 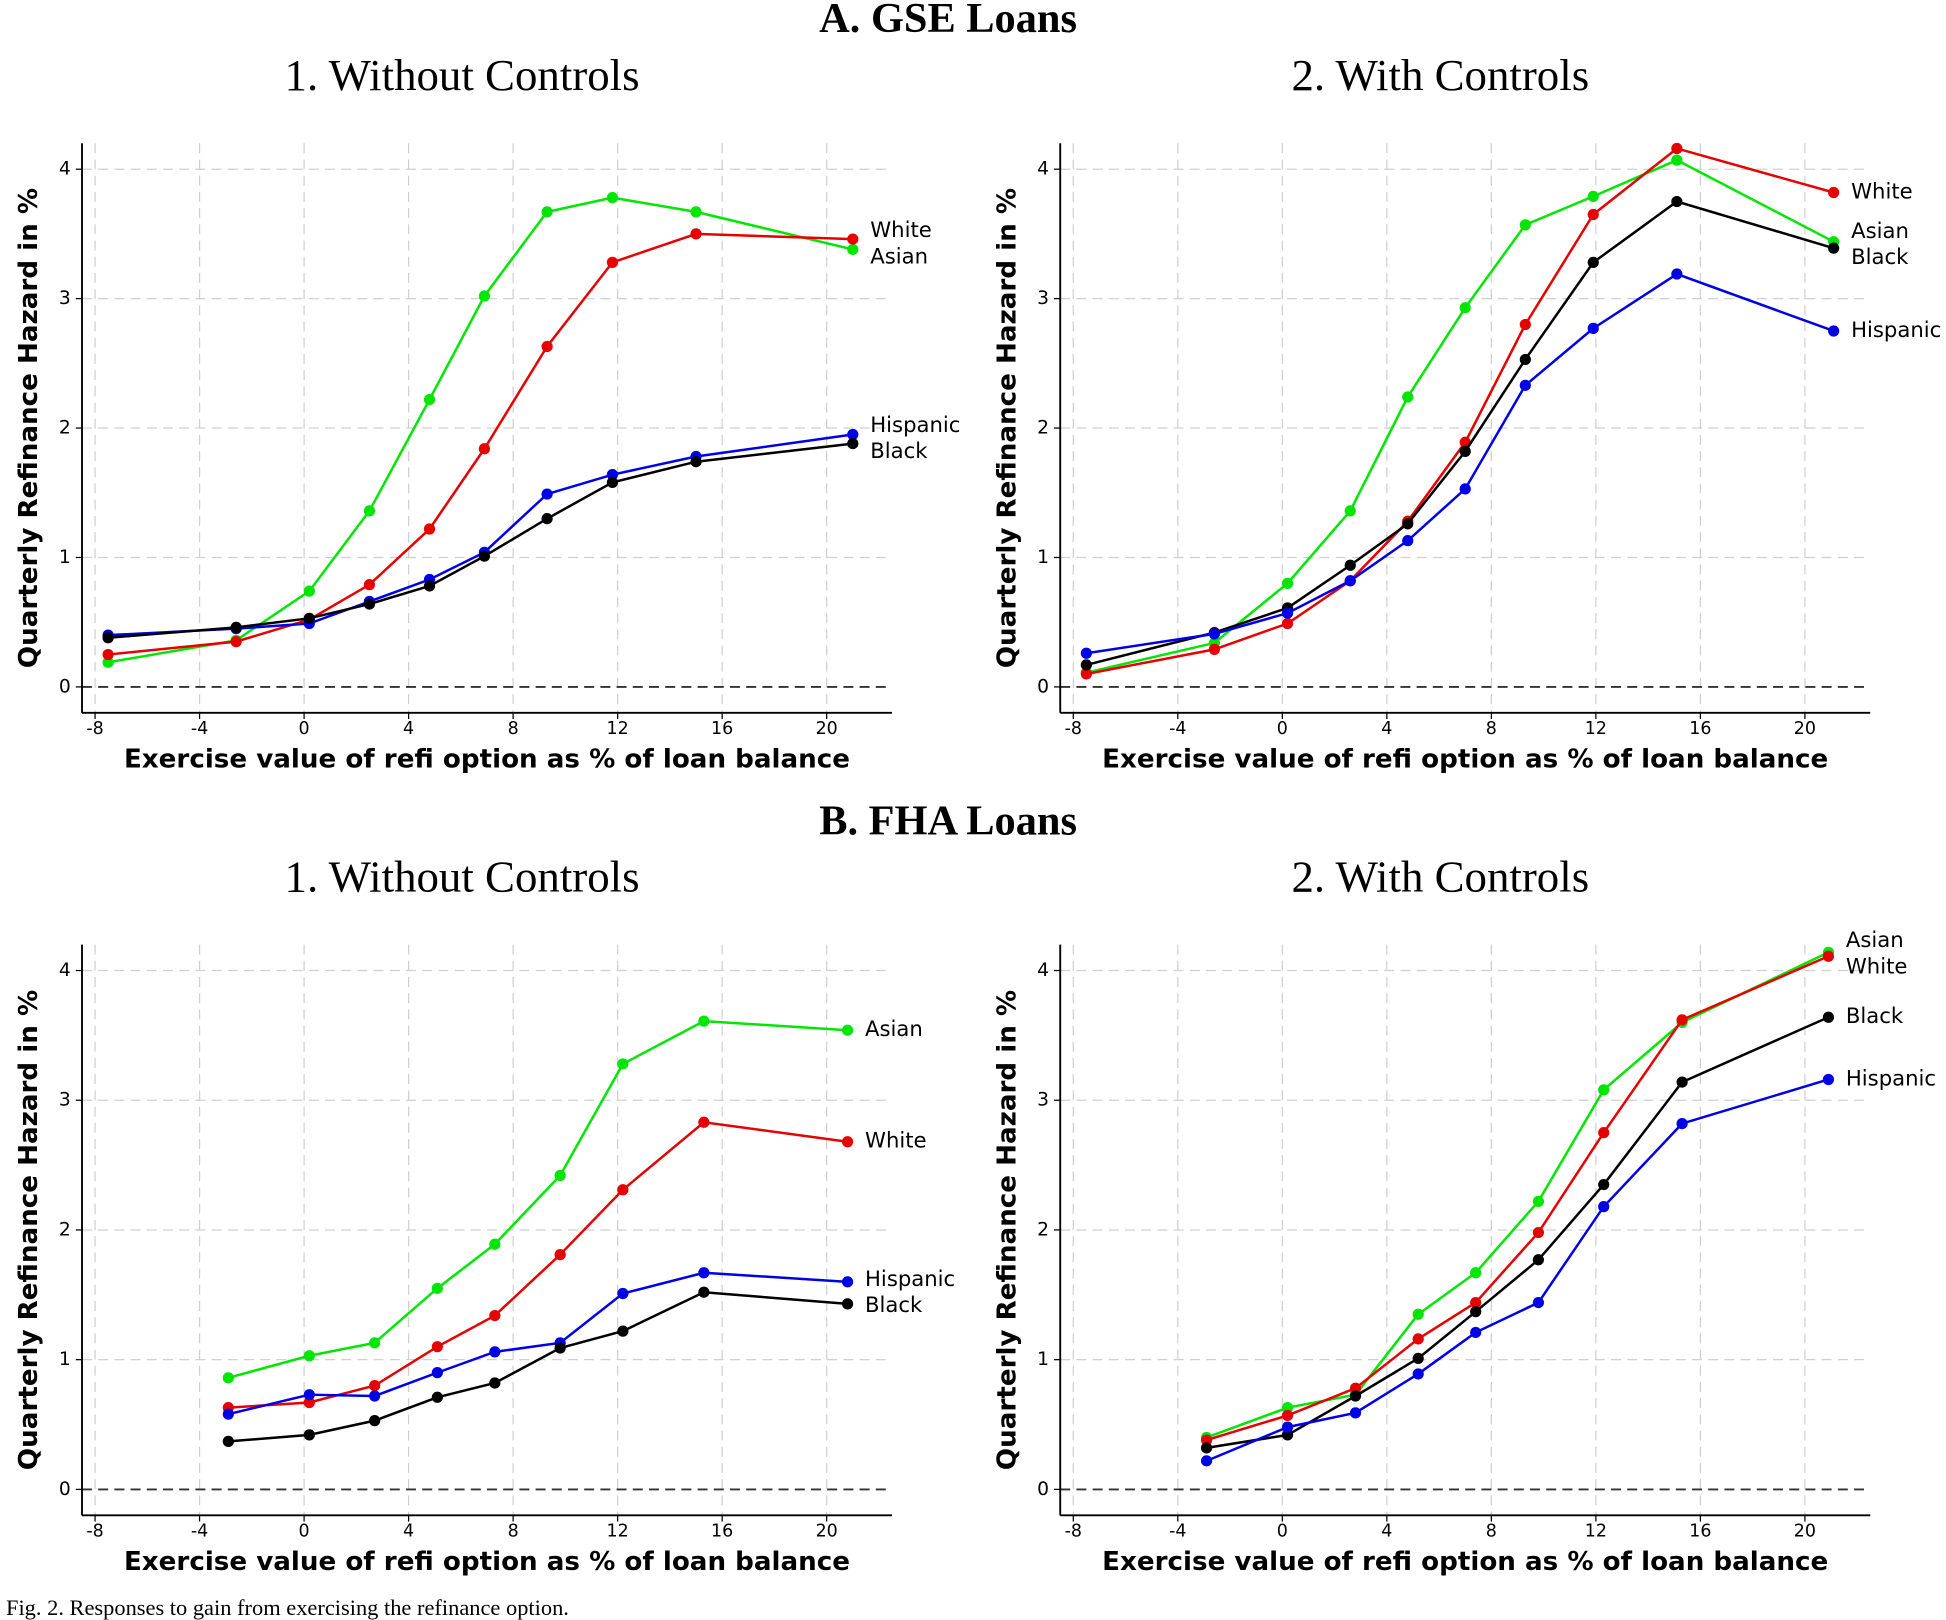 What do you see at coordinates (948, 821) in the screenshot?
I see `section-title: B. FHA Loans` at bounding box center [948, 821].